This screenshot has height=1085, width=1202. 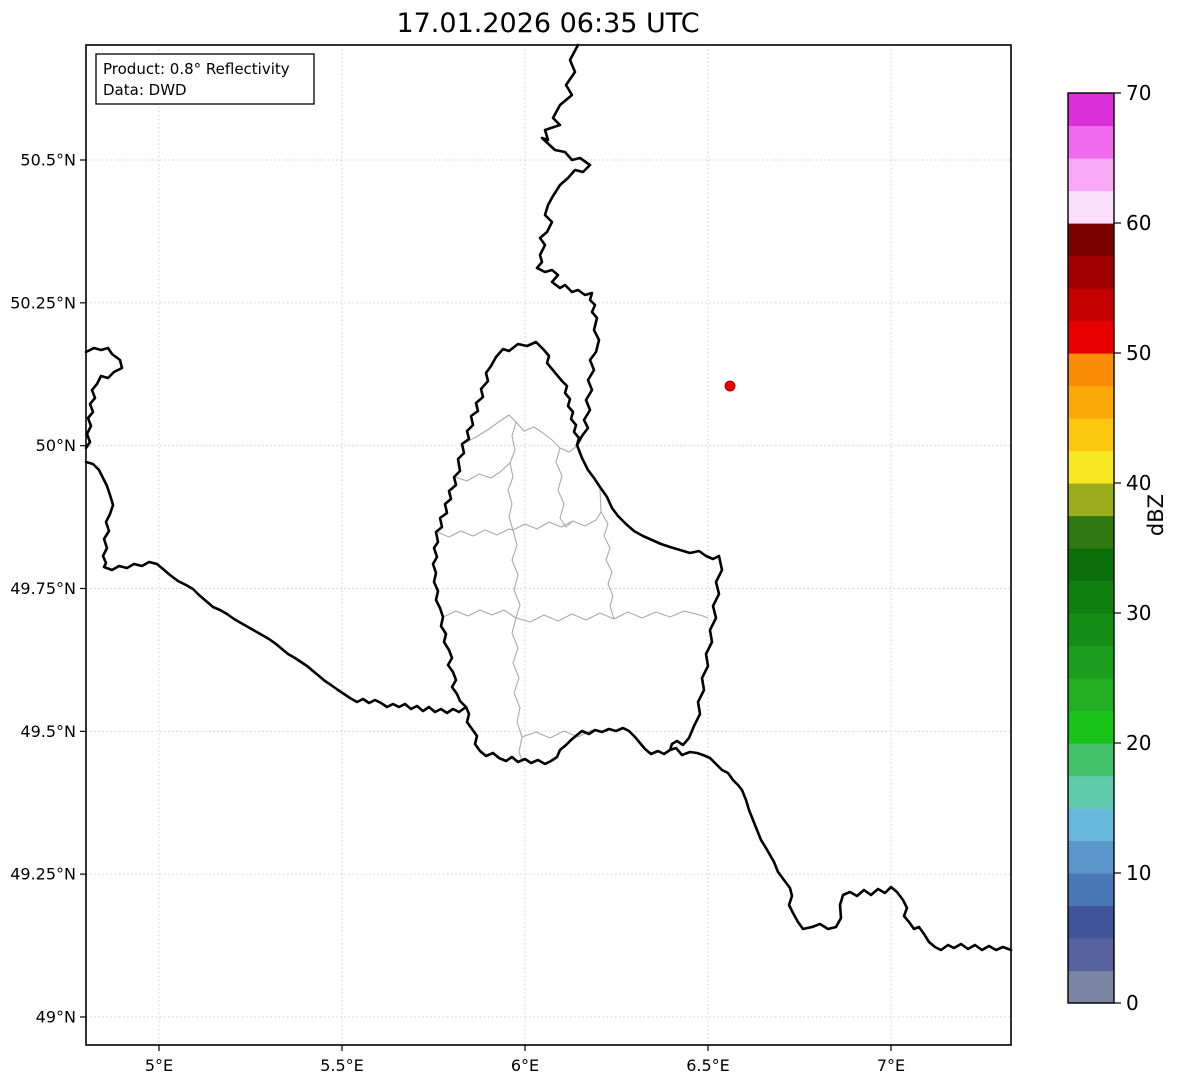 What do you see at coordinates (891, 1065) in the screenshot?
I see `x-tick-label: 7°E` at bounding box center [891, 1065].